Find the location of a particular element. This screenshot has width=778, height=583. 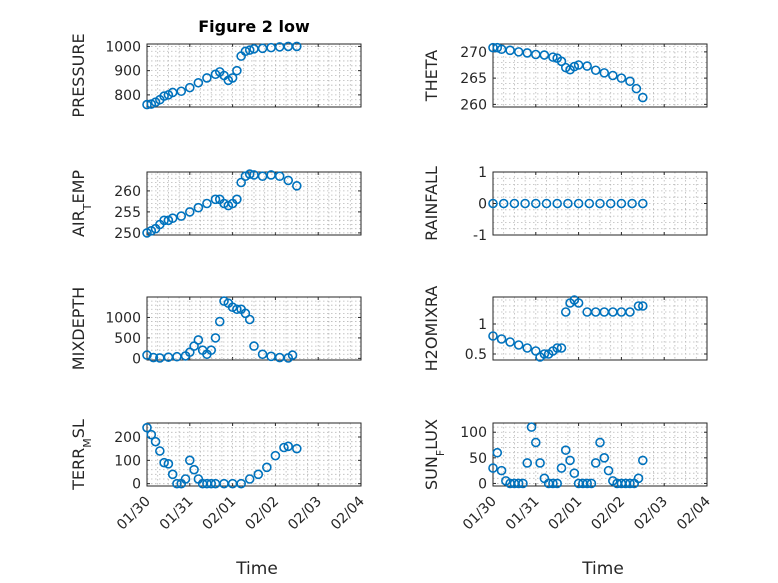

y-tick-label: 800 is located at coordinates (127, 96).